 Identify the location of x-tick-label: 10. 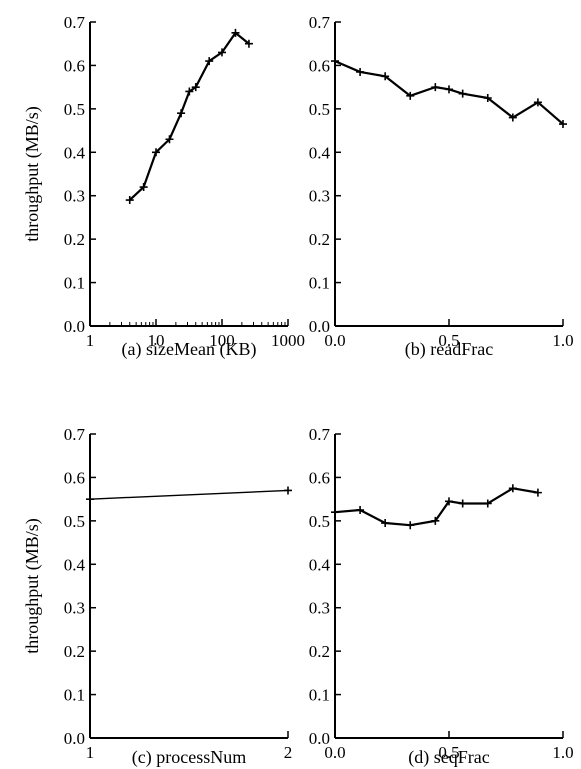
(156, 340).